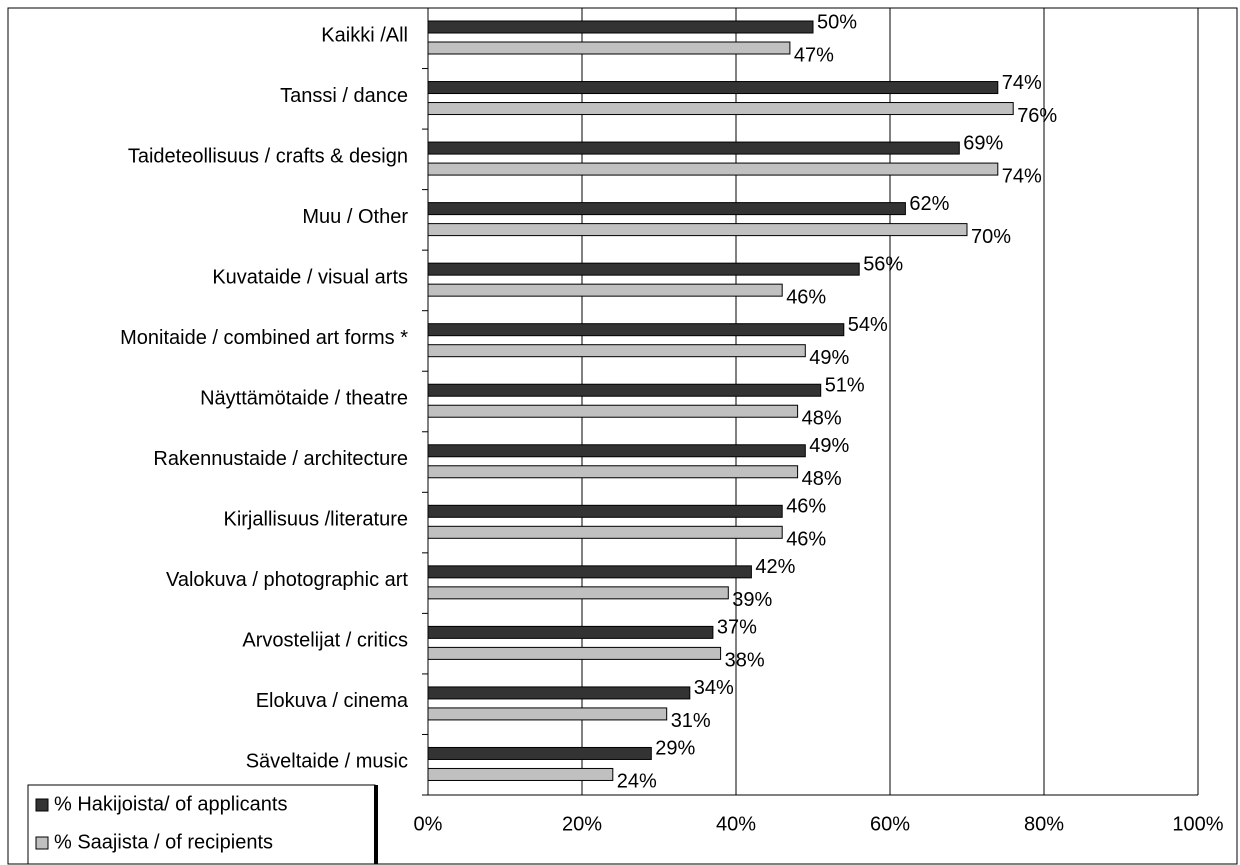 The image size is (1240, 865). What do you see at coordinates (929, 204) in the screenshot?
I see `value-label: 62%` at bounding box center [929, 204].